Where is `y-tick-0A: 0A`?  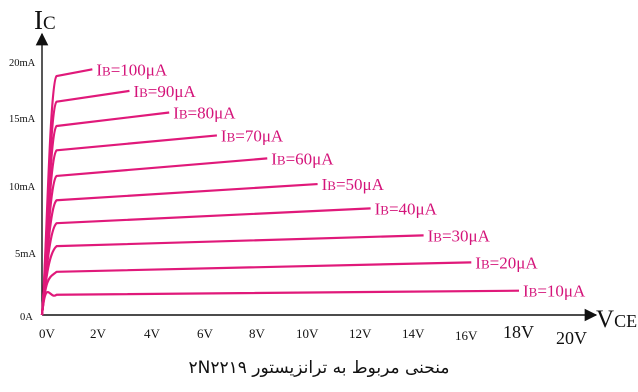 y-tick-0A: 0A is located at coordinates (26, 317).